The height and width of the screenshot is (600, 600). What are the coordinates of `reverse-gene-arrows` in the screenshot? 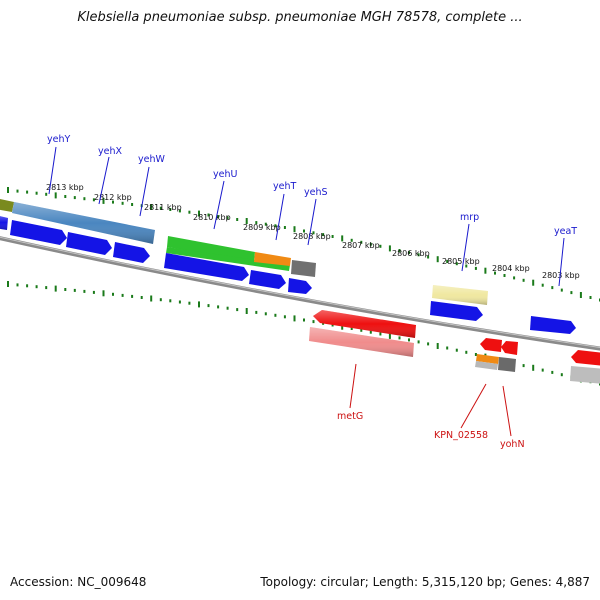 It's located at (454, 347).